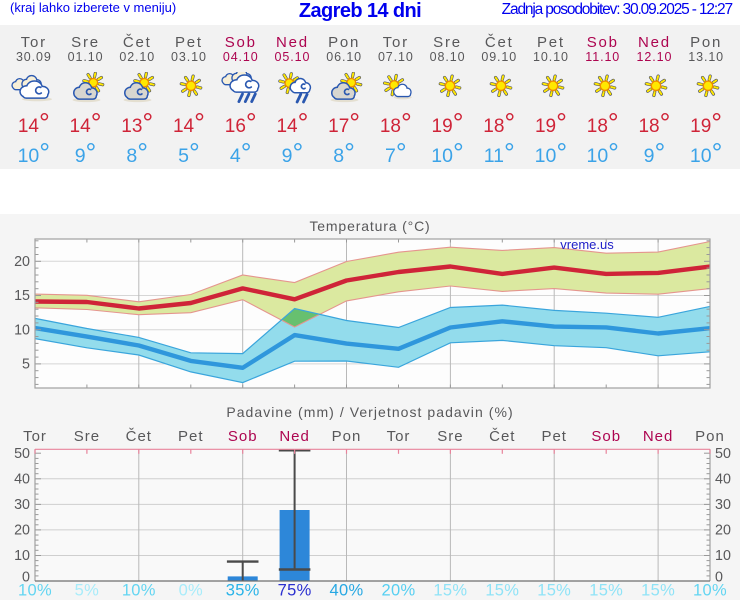  I want to click on svg-text: 5, so click(26, 365).